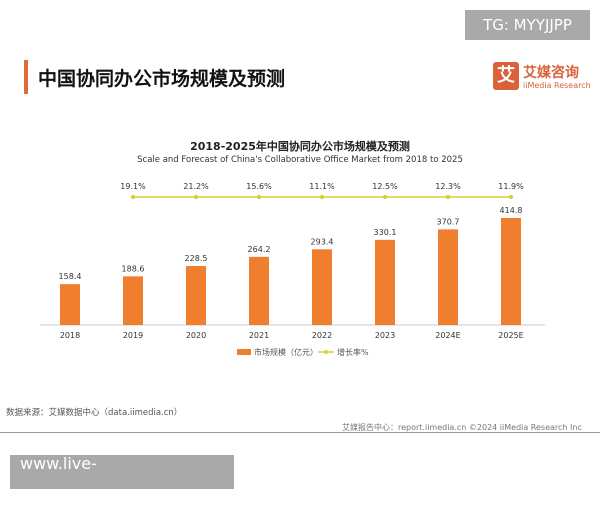 This screenshot has width=600, height=515. What do you see at coordinates (162, 79) in the screenshot?
I see `page-title: 中国协同办公市场规模及预测` at bounding box center [162, 79].